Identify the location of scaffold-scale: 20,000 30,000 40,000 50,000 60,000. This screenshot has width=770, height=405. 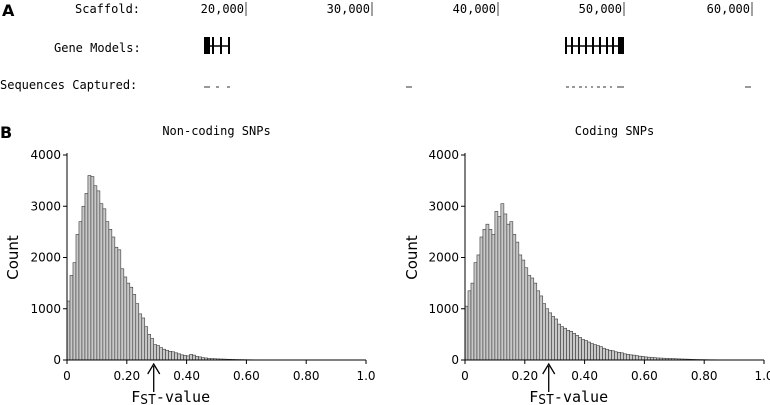
(477, 9).